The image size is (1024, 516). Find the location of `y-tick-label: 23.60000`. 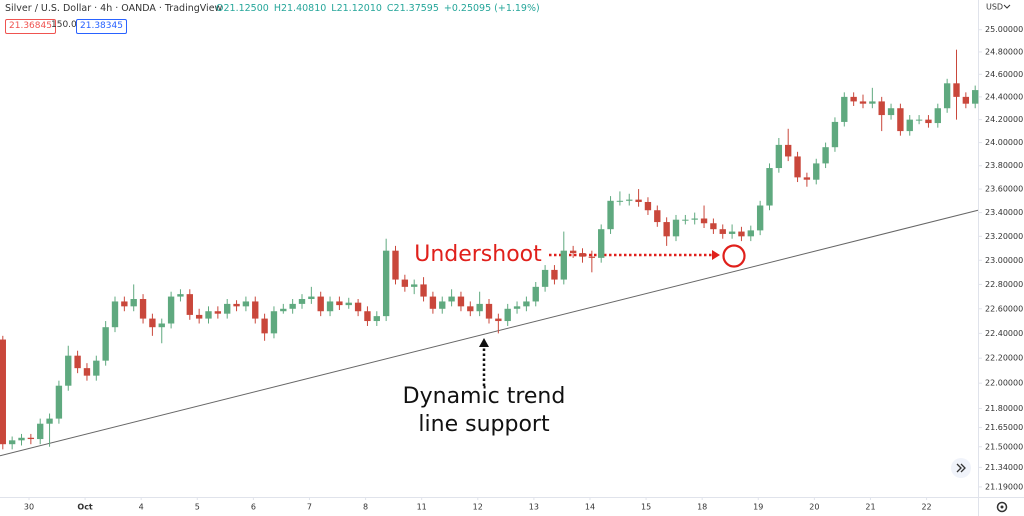

y-tick-label: 23.60000 is located at coordinates (1004, 189).